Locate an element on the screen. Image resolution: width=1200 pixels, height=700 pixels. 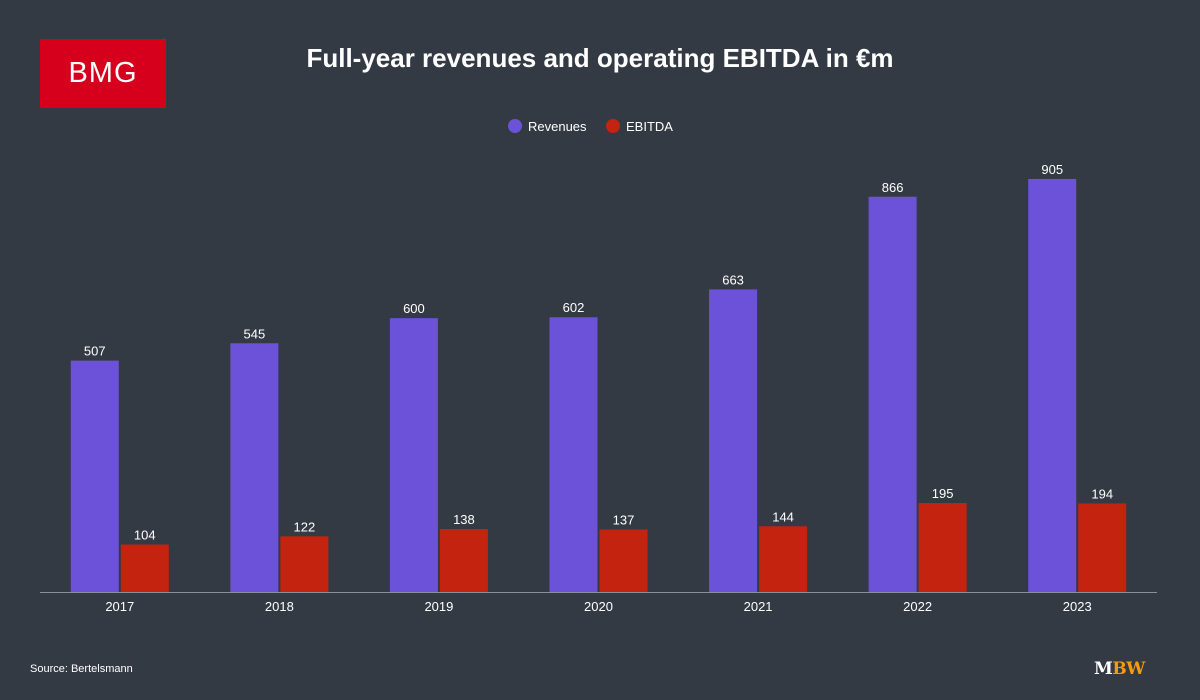
bar-revenues-2018 is located at coordinates (254, 467).